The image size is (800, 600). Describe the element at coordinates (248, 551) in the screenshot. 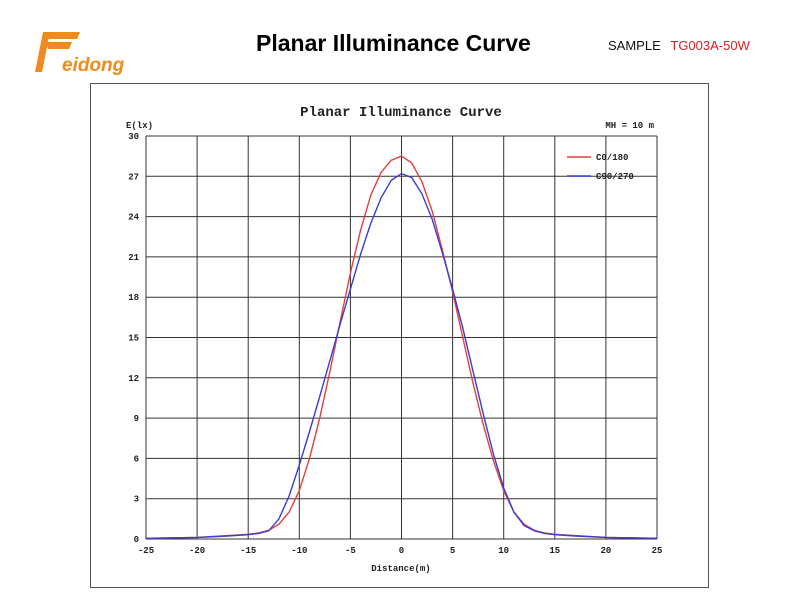

I see `x-tick-label: -15` at that location.